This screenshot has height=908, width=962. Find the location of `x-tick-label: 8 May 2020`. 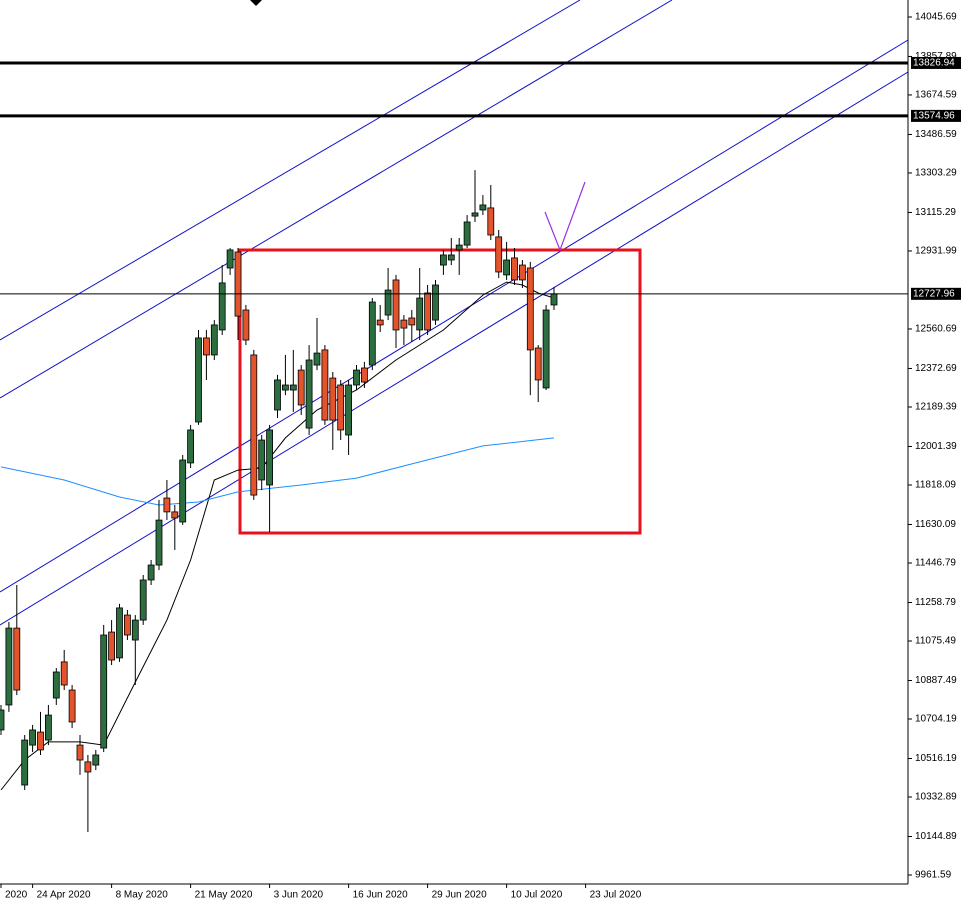

x-tick-label: 8 May 2020 is located at coordinates (142, 895).